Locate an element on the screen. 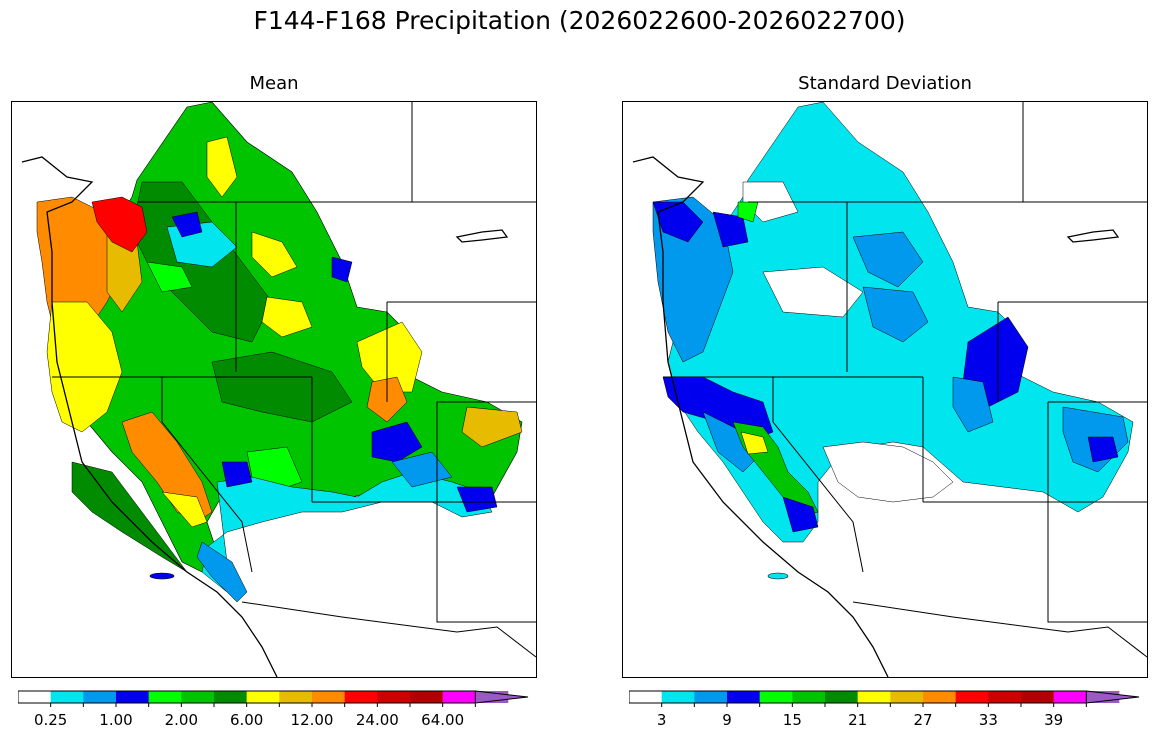 This screenshot has width=1159, height=741. mean-region-yellow-mt is located at coordinates (222, 167).